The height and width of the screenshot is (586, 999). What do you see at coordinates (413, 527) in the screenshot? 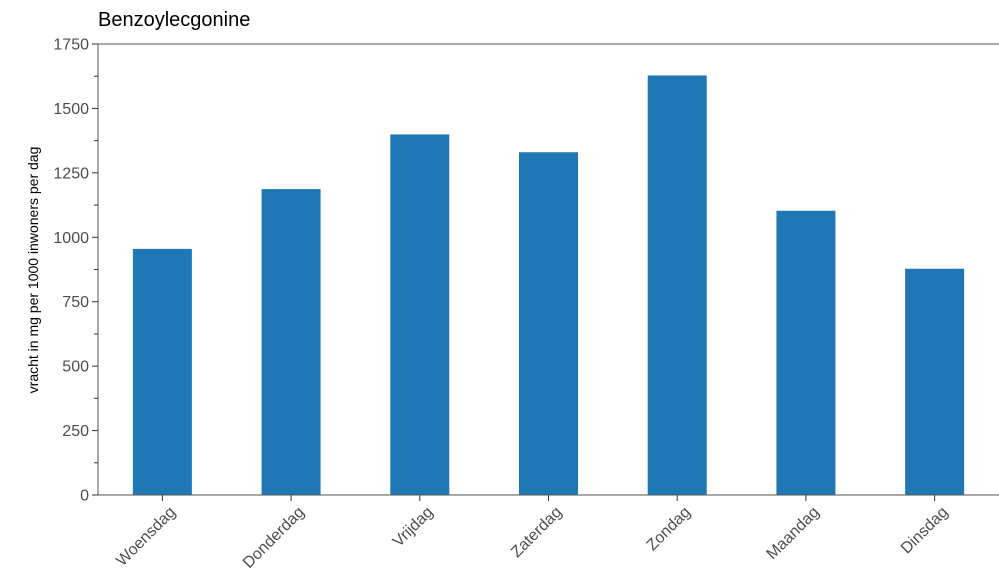
I see `x-tick-label-vrijdag: Vrijdag` at bounding box center [413, 527].